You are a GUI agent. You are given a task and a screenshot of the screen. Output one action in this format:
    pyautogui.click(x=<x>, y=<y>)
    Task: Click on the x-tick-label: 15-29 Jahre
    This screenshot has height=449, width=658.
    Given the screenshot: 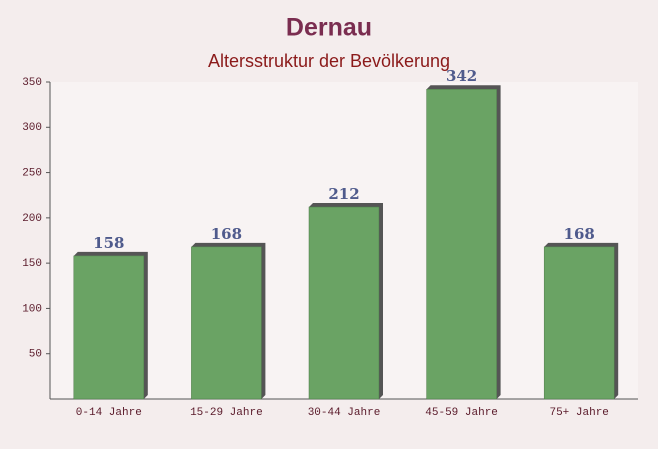 What is the action you would take?
    pyautogui.click(x=226, y=413)
    